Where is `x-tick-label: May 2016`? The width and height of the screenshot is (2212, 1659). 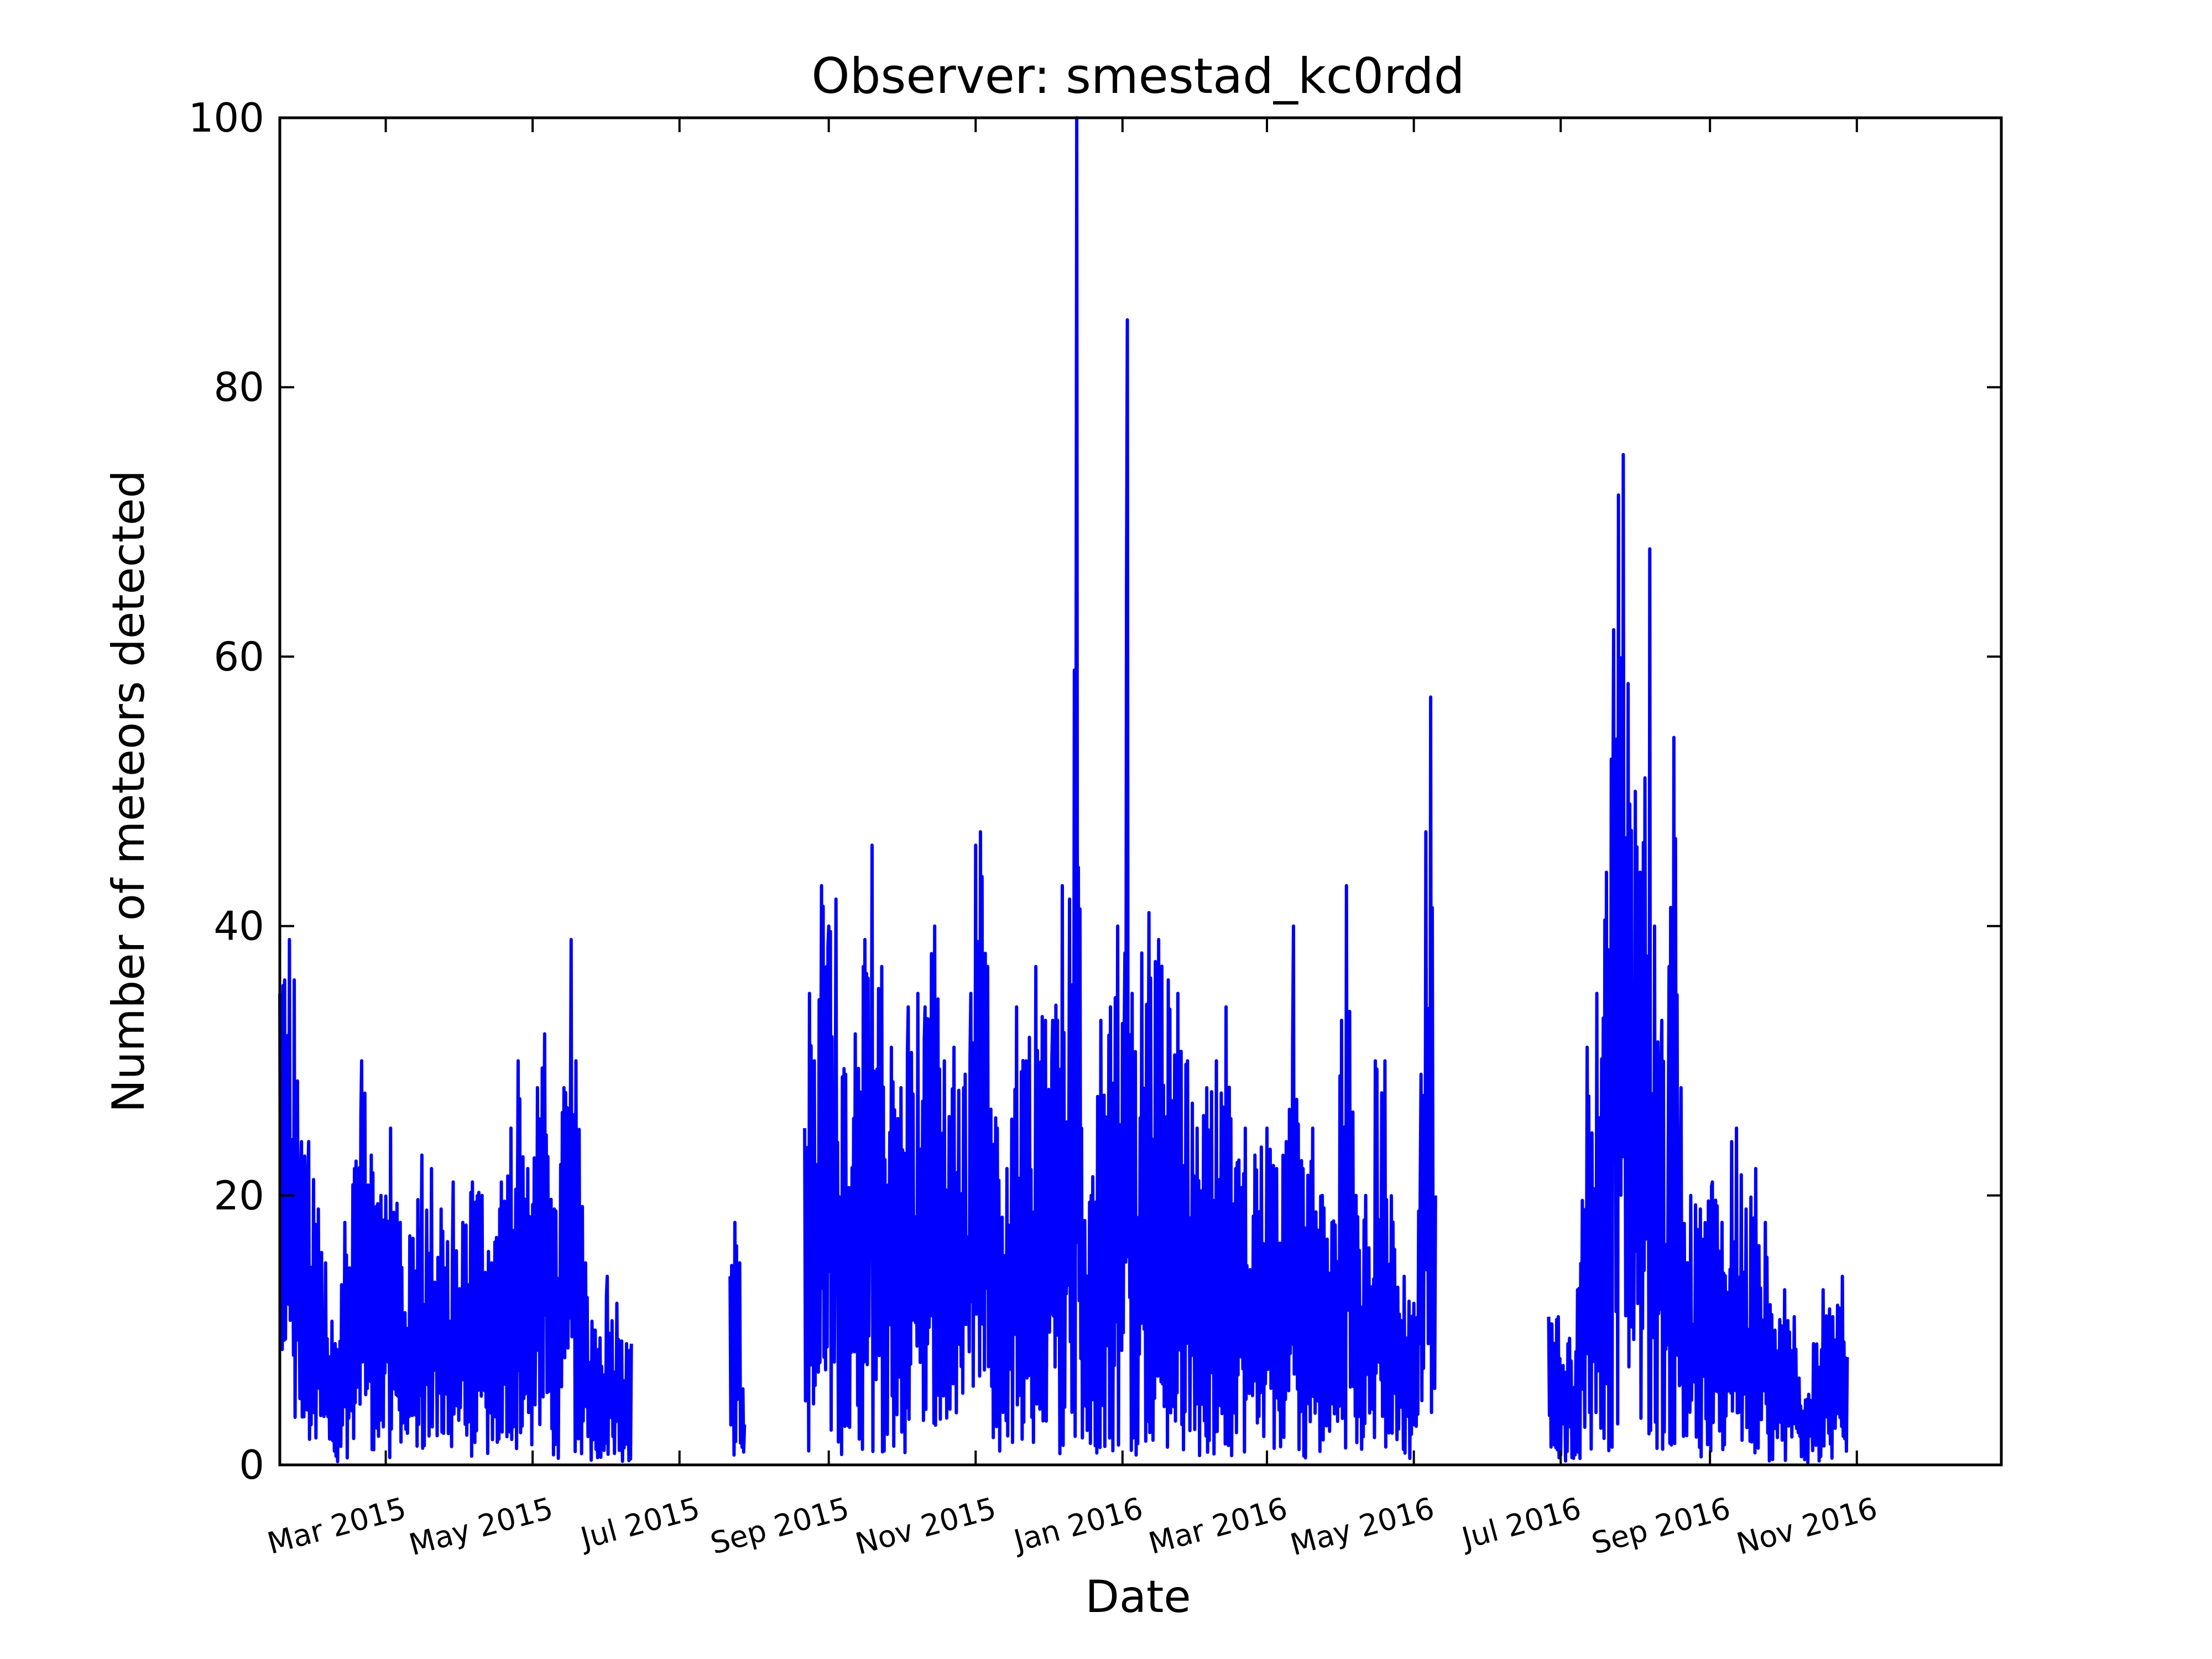
x-tick-label: May 2016 is located at coordinates (1363, 1527).